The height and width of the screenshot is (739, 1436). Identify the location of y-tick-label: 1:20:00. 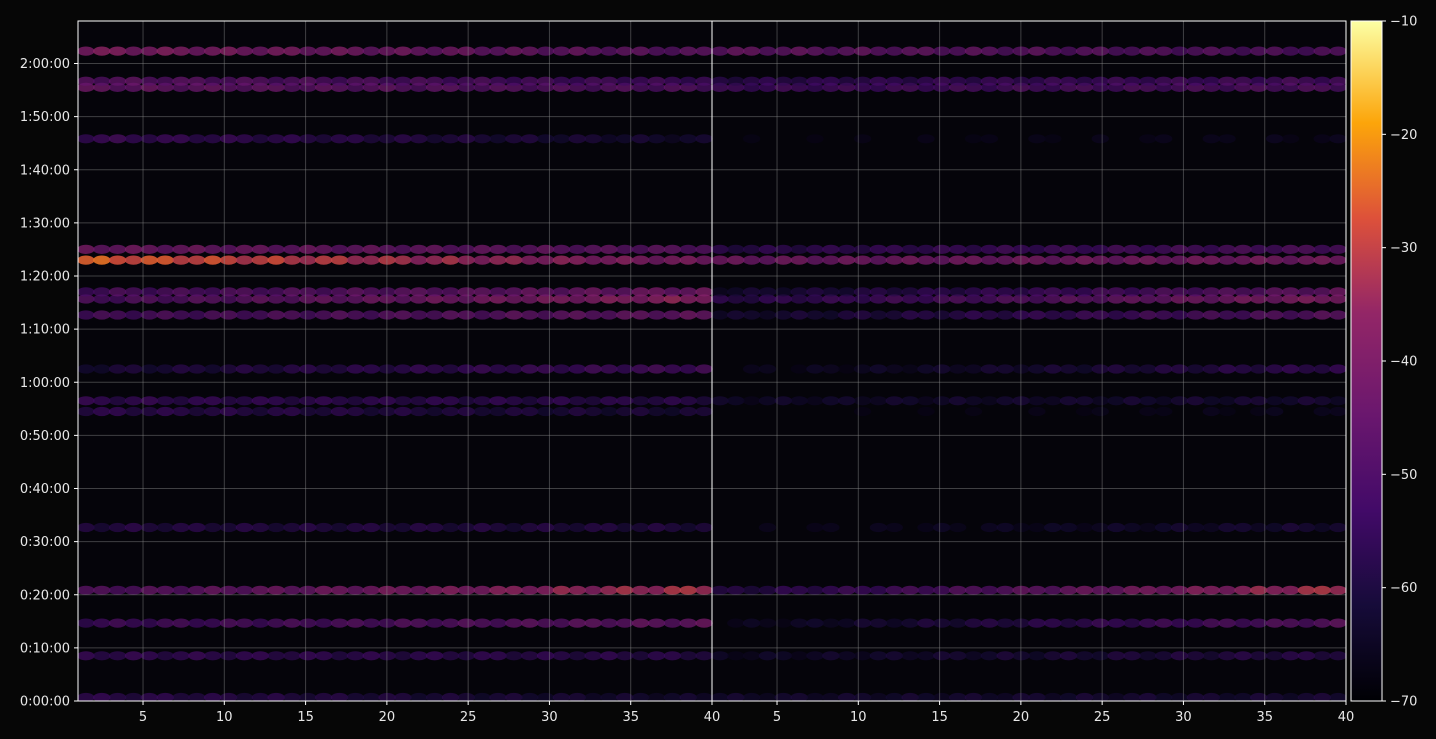
(45, 277).